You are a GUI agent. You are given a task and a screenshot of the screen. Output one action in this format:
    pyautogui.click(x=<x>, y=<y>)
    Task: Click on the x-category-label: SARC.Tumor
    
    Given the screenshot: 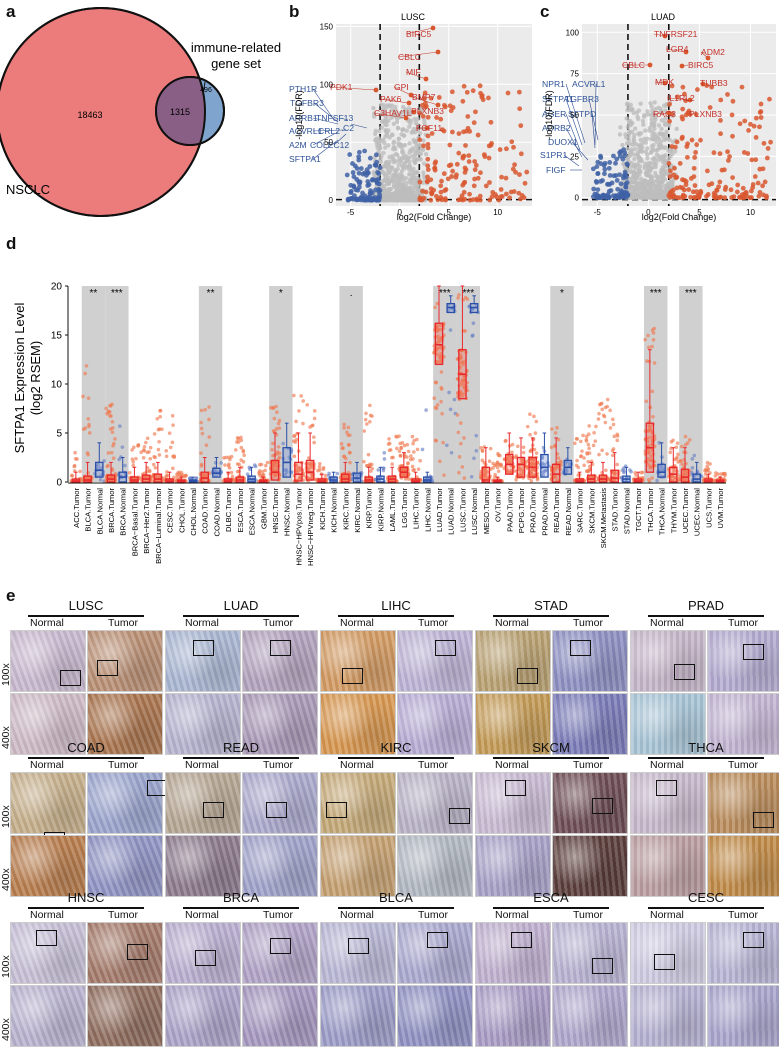 What is the action you would take?
    pyautogui.click(x=580, y=510)
    